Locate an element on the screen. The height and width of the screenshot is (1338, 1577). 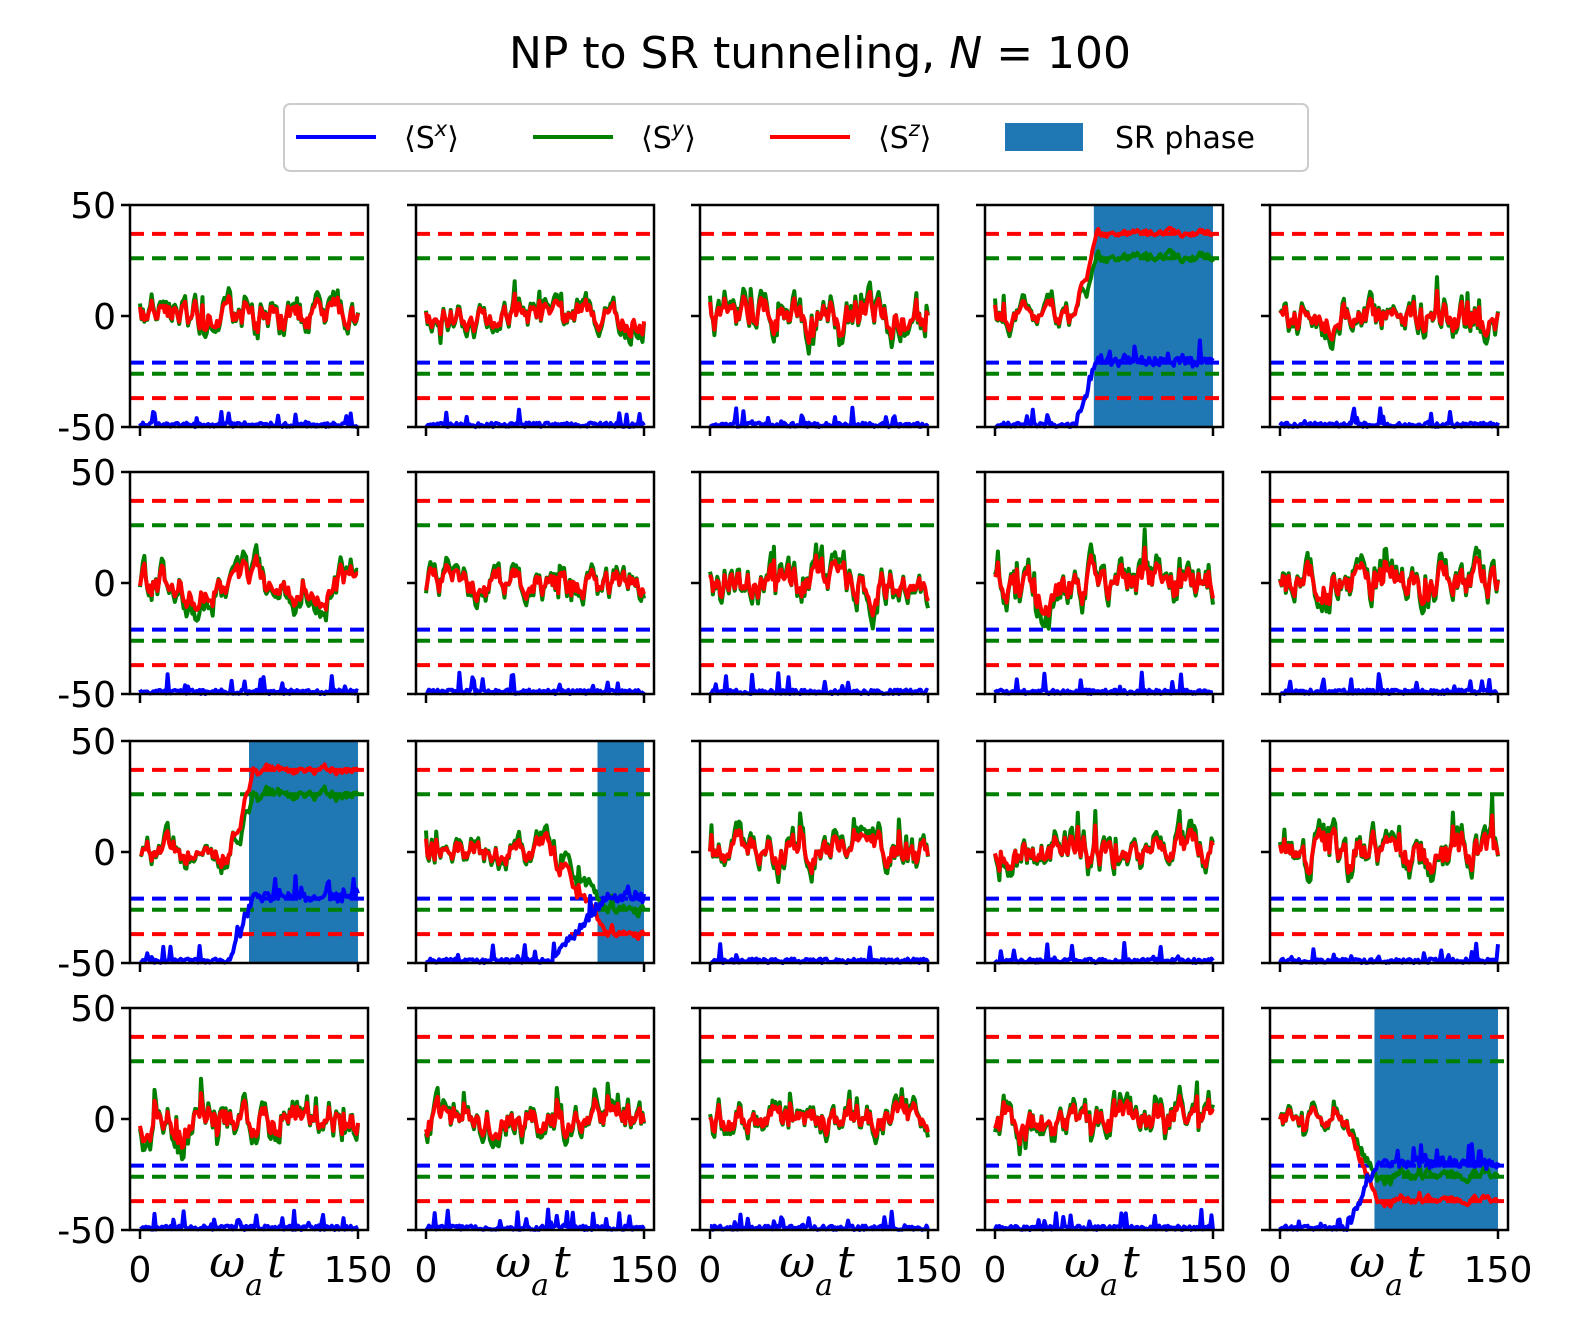
series-sy-line is located at coordinates (1389, 839).